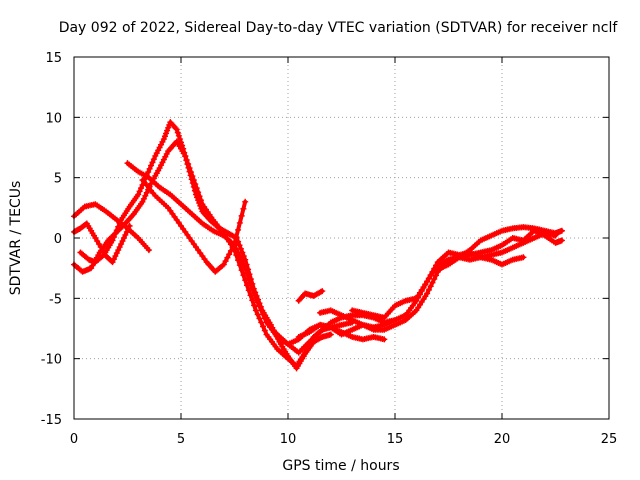 Image resolution: width=640 pixels, height=480 pixels. What do you see at coordinates (181, 439) in the screenshot?
I see `x-tick-label: 5` at bounding box center [181, 439].